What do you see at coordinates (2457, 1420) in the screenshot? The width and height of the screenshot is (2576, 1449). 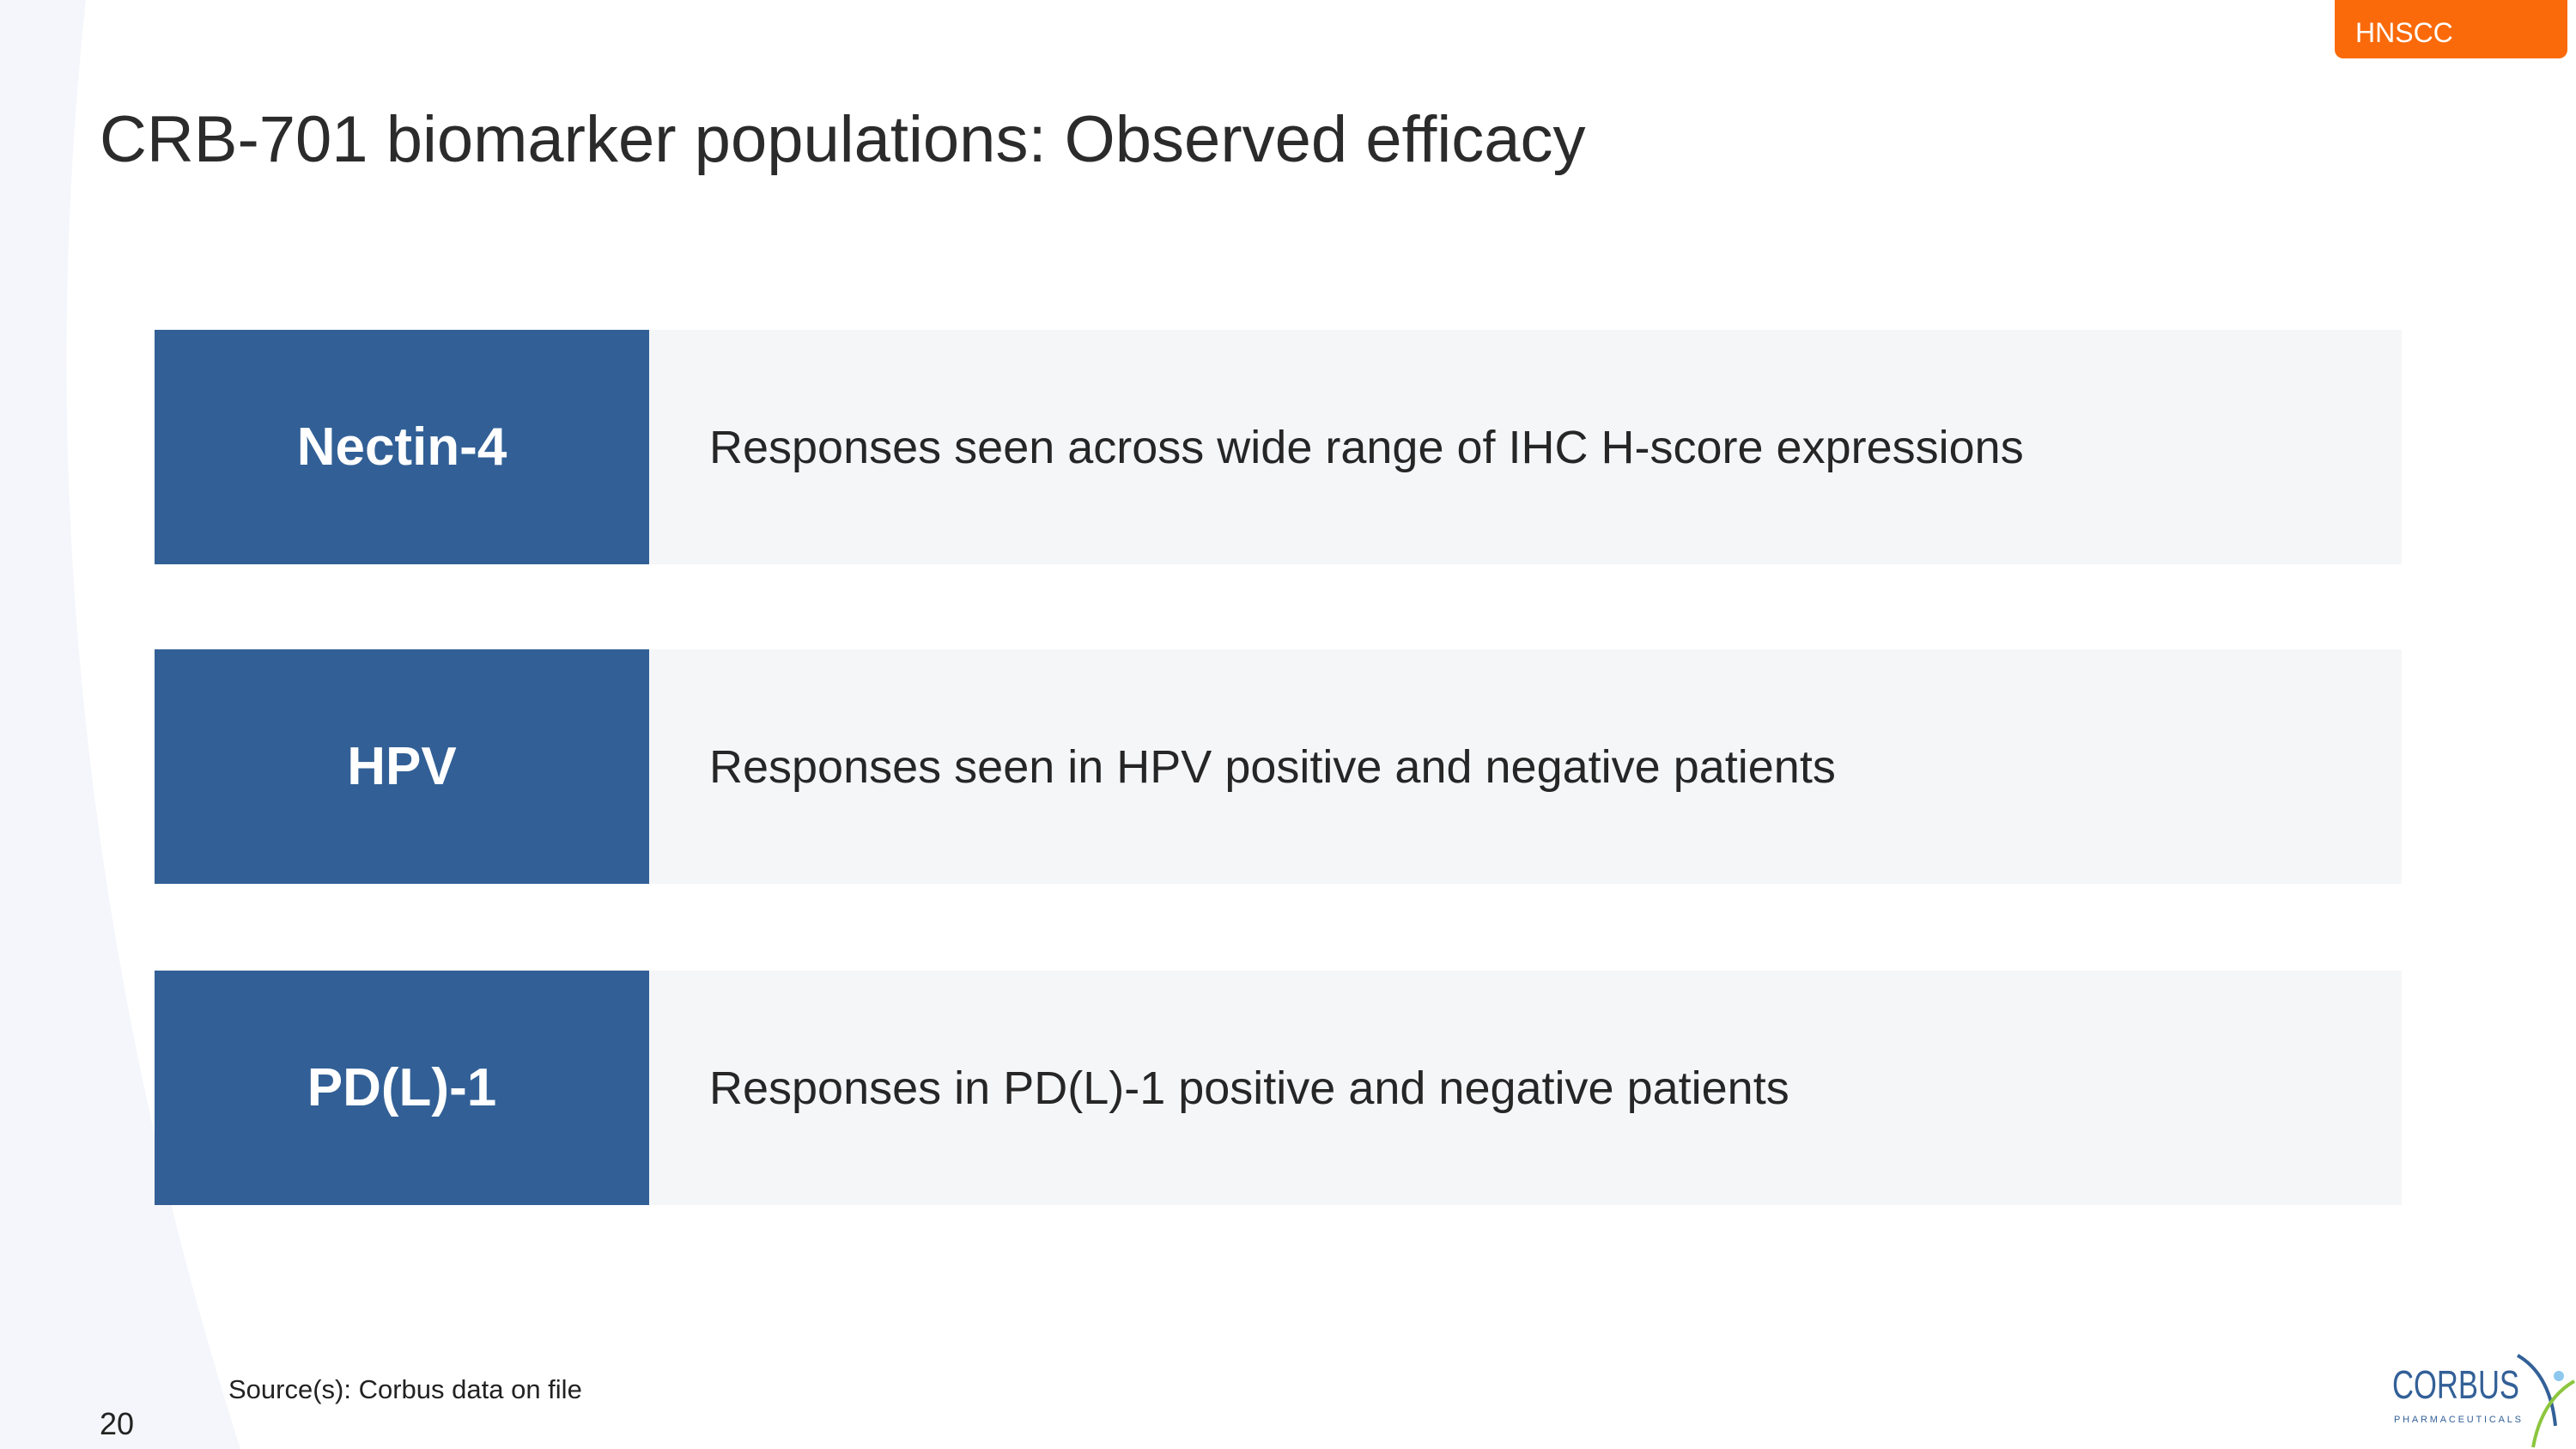 I see `logo-sub: PHARMACEUTICALS` at bounding box center [2457, 1420].